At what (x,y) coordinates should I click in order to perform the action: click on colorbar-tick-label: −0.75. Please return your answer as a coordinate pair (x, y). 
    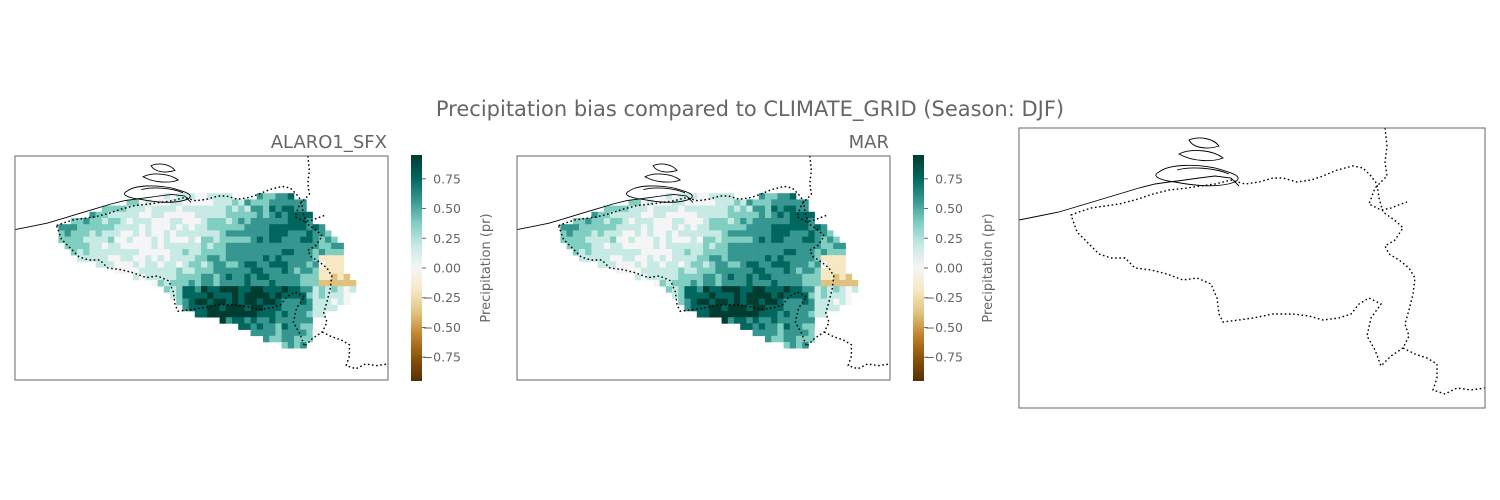
    Looking at the image, I should click on (944, 357).